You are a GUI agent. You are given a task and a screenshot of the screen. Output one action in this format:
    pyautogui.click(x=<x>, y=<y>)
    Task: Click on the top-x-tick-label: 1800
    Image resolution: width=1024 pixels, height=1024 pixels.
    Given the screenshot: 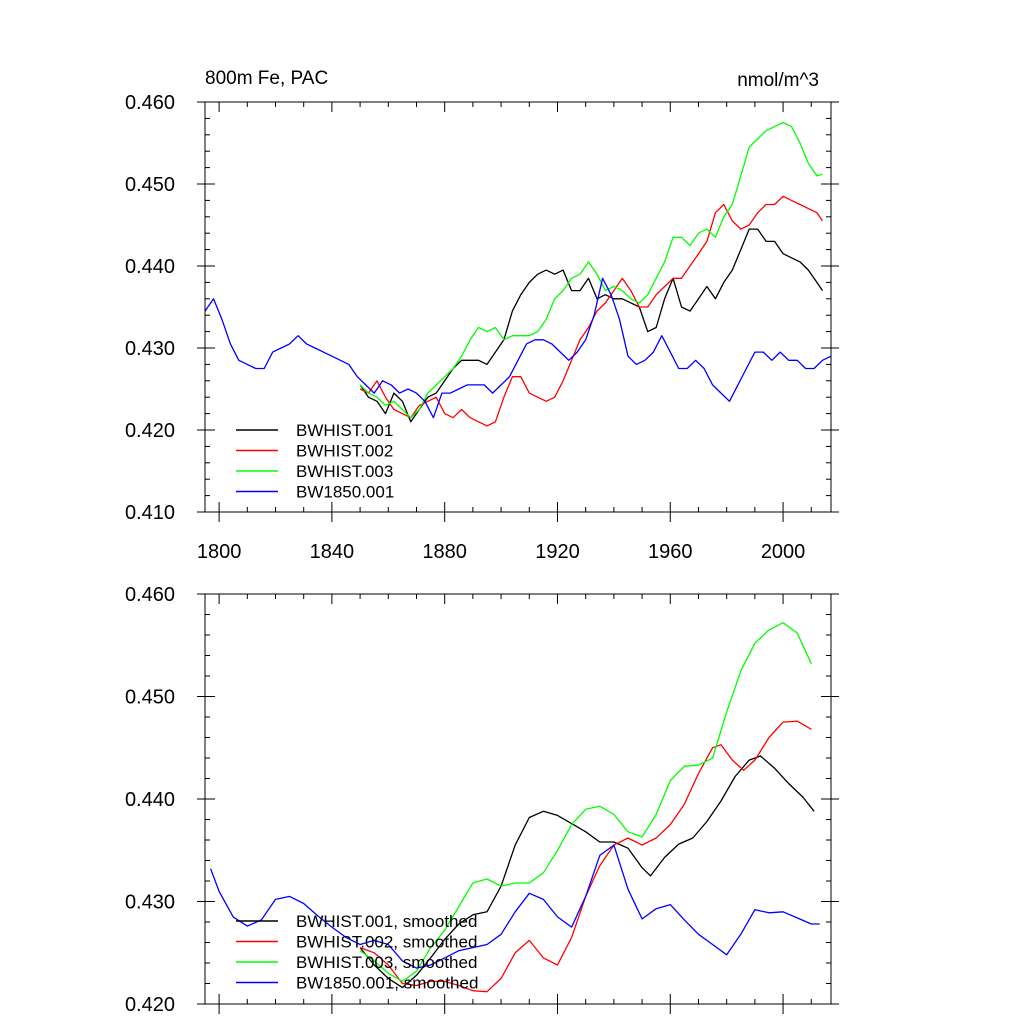 What is the action you would take?
    pyautogui.click(x=219, y=552)
    